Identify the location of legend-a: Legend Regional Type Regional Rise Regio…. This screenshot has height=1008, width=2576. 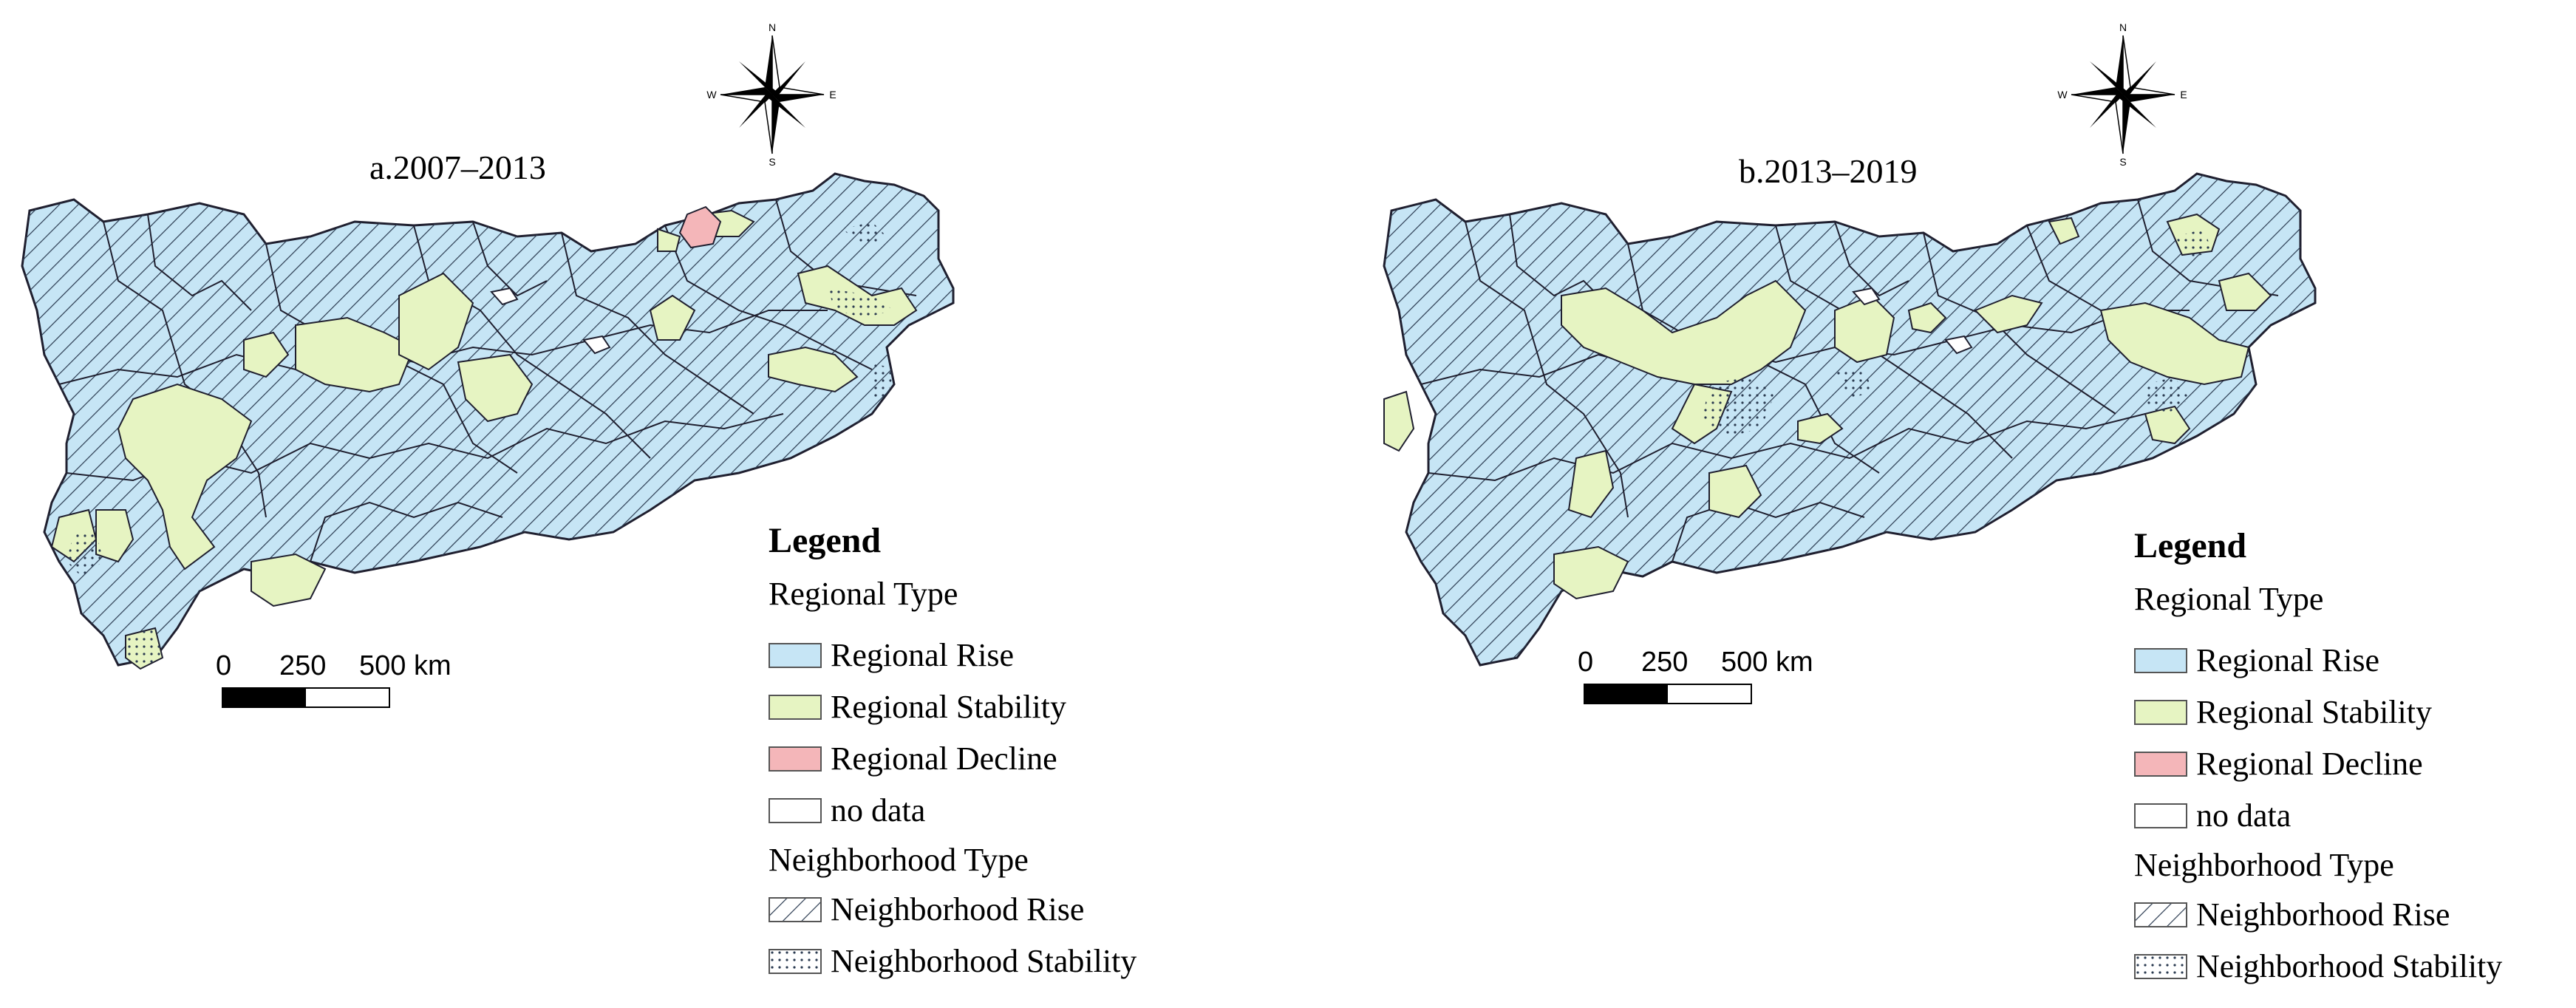
(953, 755).